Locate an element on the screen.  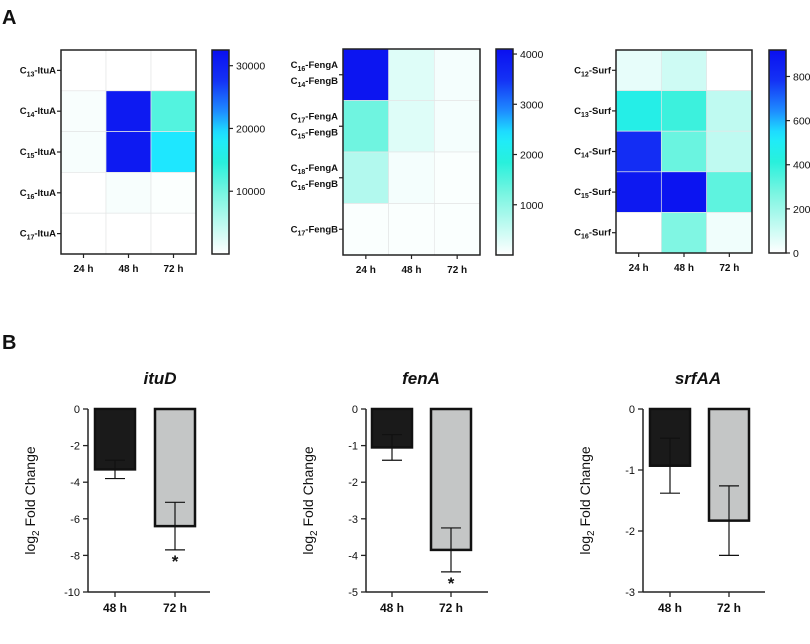
row-label: C17-FengB is located at coordinates (315, 230).